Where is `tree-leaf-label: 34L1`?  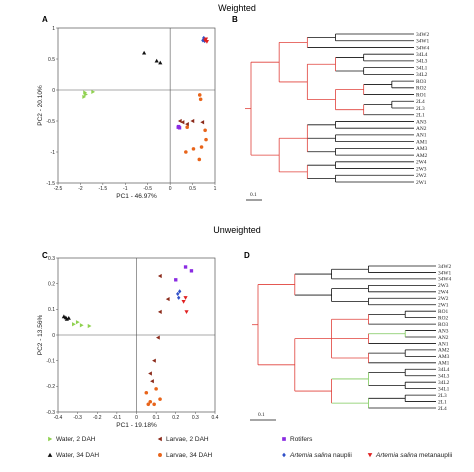 tree-leaf-label: 34L1 is located at coordinates (422, 68).